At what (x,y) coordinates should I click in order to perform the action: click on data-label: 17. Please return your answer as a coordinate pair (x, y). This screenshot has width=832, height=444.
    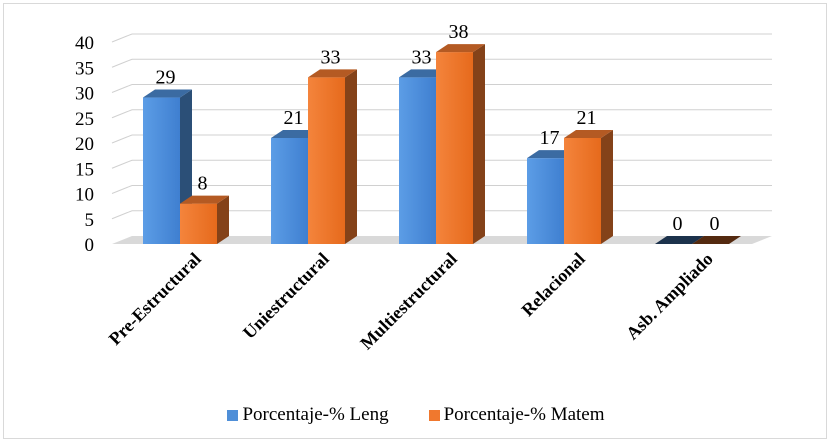
    Looking at the image, I should click on (550, 138).